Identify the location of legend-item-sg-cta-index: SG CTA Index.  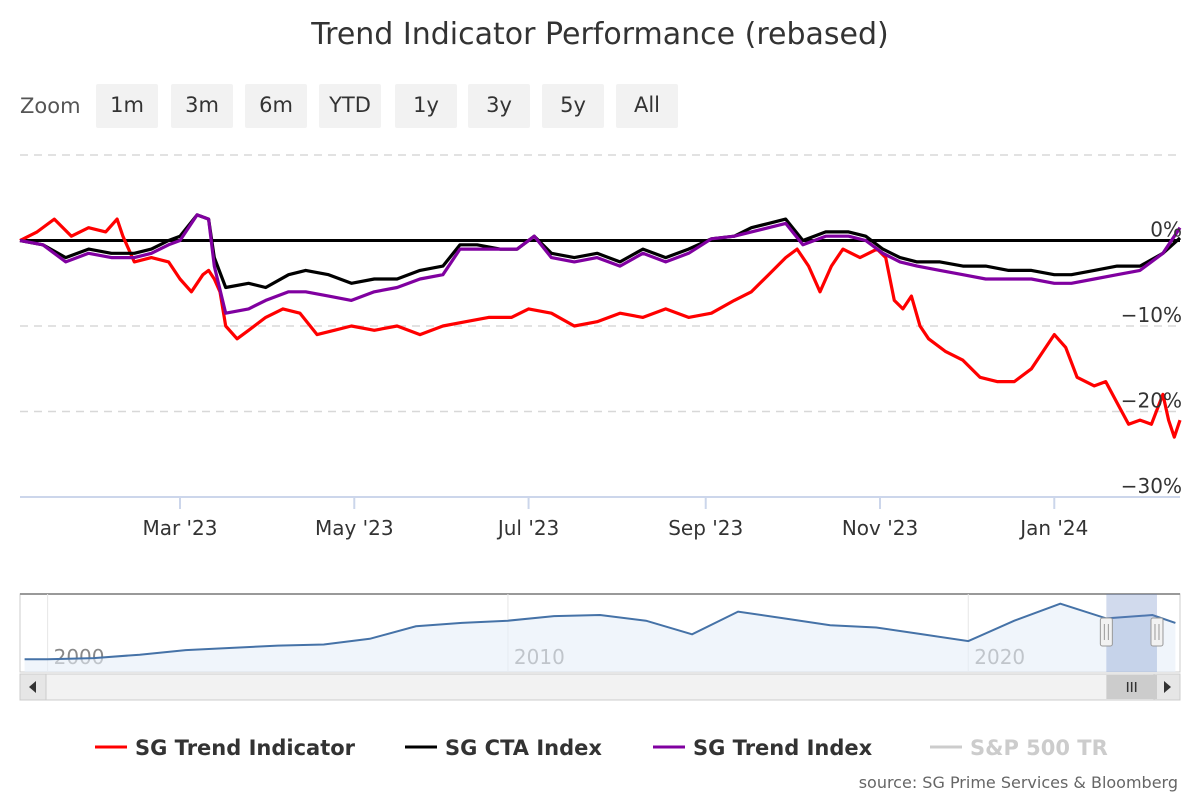
(503, 748).